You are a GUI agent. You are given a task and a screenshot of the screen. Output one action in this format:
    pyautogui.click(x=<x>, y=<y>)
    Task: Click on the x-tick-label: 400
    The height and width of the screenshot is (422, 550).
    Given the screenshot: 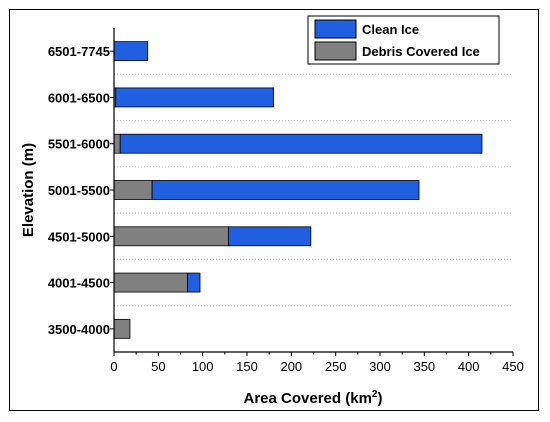 What is the action you would take?
    pyautogui.click(x=469, y=366)
    